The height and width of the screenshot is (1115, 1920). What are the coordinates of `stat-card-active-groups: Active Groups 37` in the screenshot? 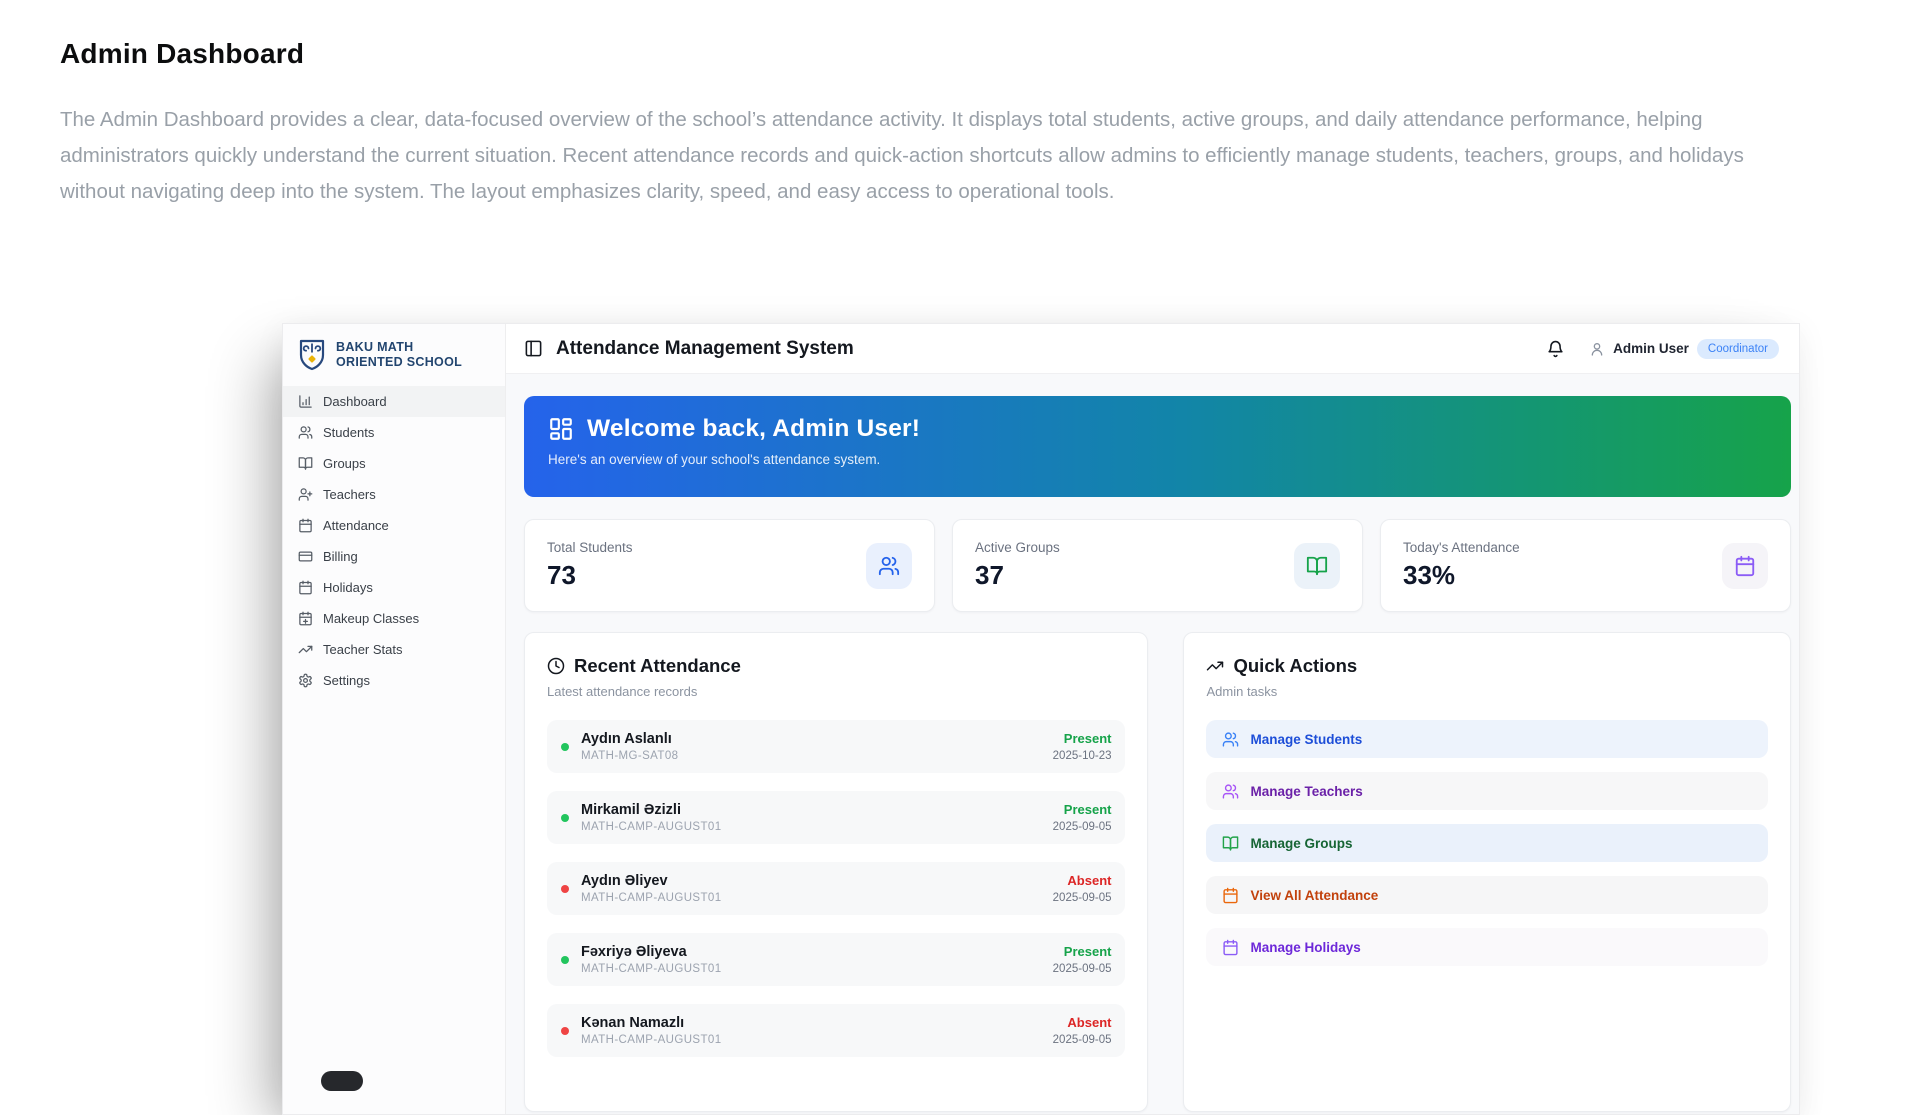 It's located at (1157, 565).